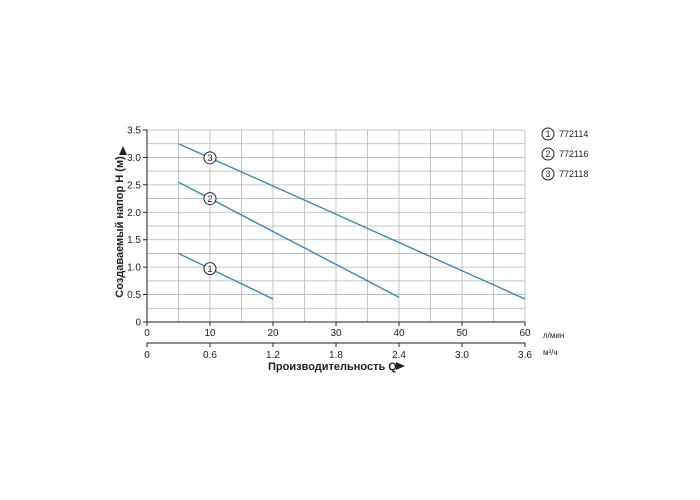 The height and width of the screenshot is (500, 700). I want to click on legend-label: 772118, so click(573, 174).